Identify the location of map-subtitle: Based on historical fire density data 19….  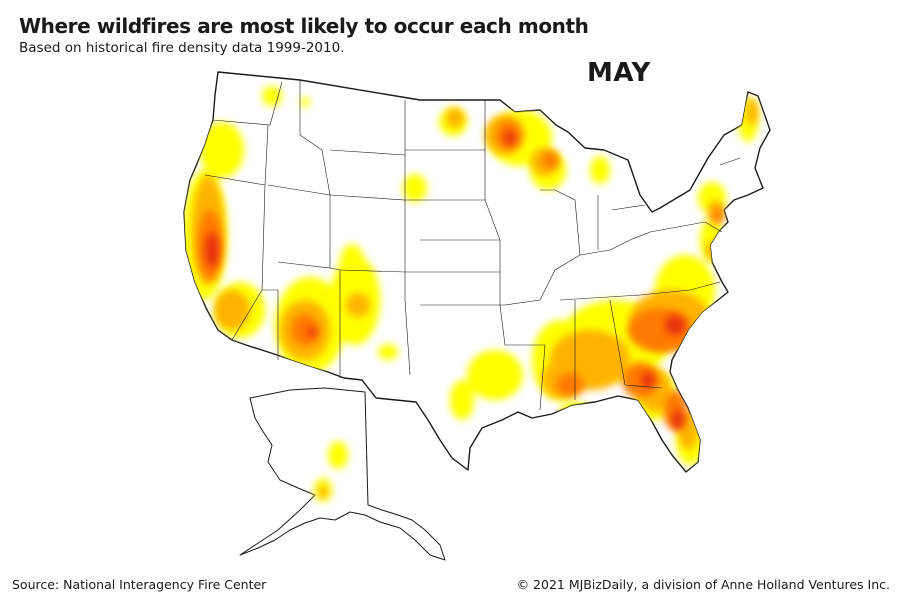
(182, 48).